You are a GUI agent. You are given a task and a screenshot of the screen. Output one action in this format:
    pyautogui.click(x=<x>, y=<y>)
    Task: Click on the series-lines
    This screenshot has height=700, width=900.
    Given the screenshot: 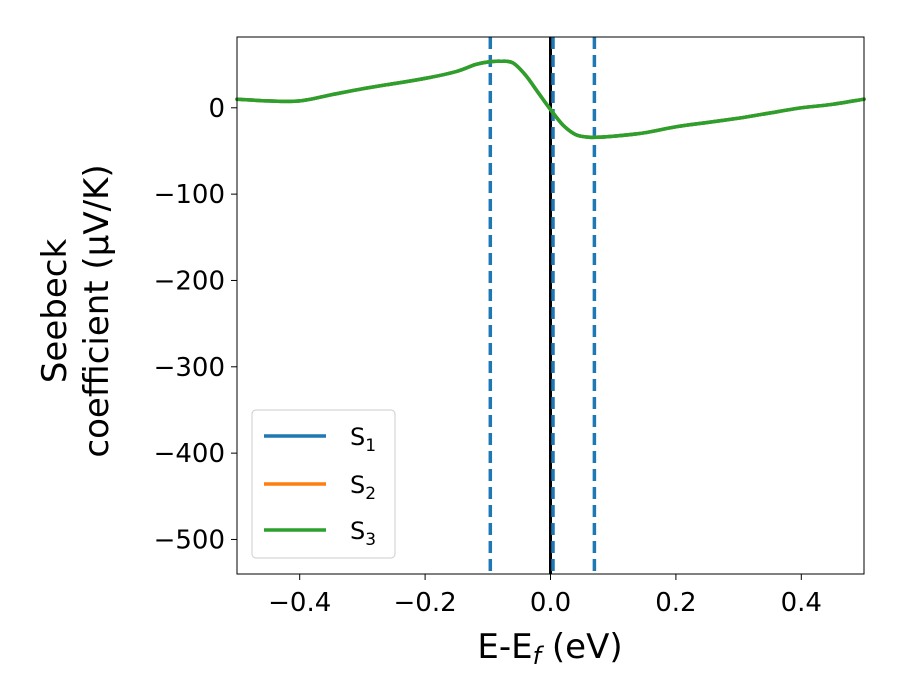 What is the action you would take?
    pyautogui.click(x=550, y=99)
    